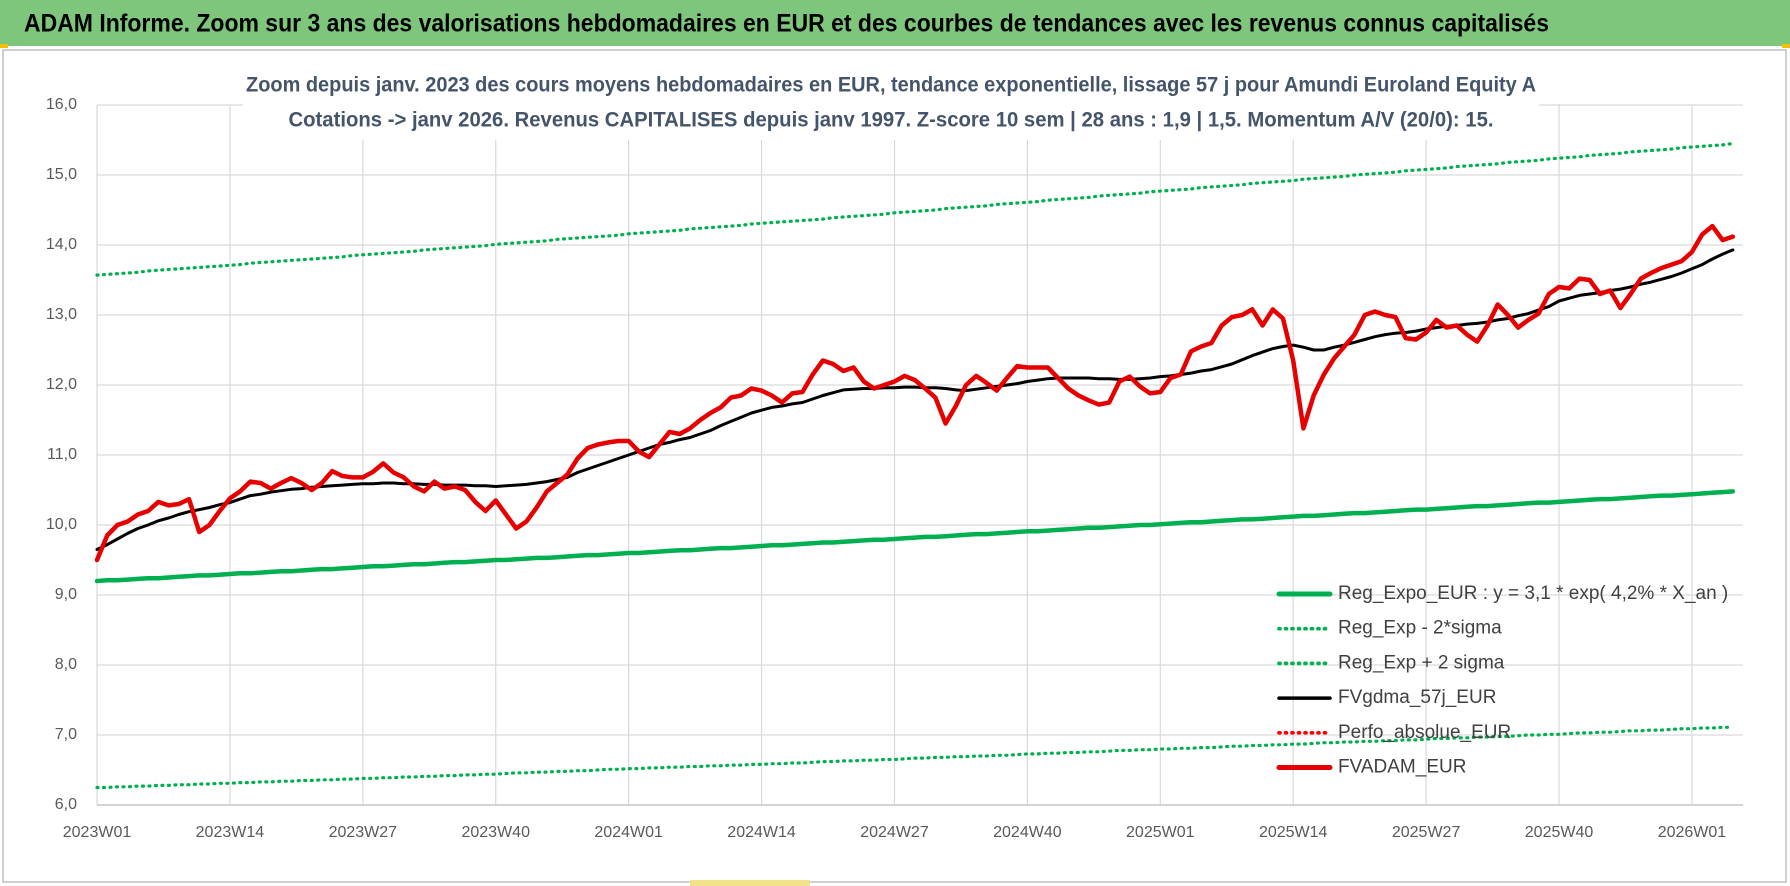 The width and height of the screenshot is (1790, 886). What do you see at coordinates (761, 832) in the screenshot?
I see `x-tick-label: 2024W14` at bounding box center [761, 832].